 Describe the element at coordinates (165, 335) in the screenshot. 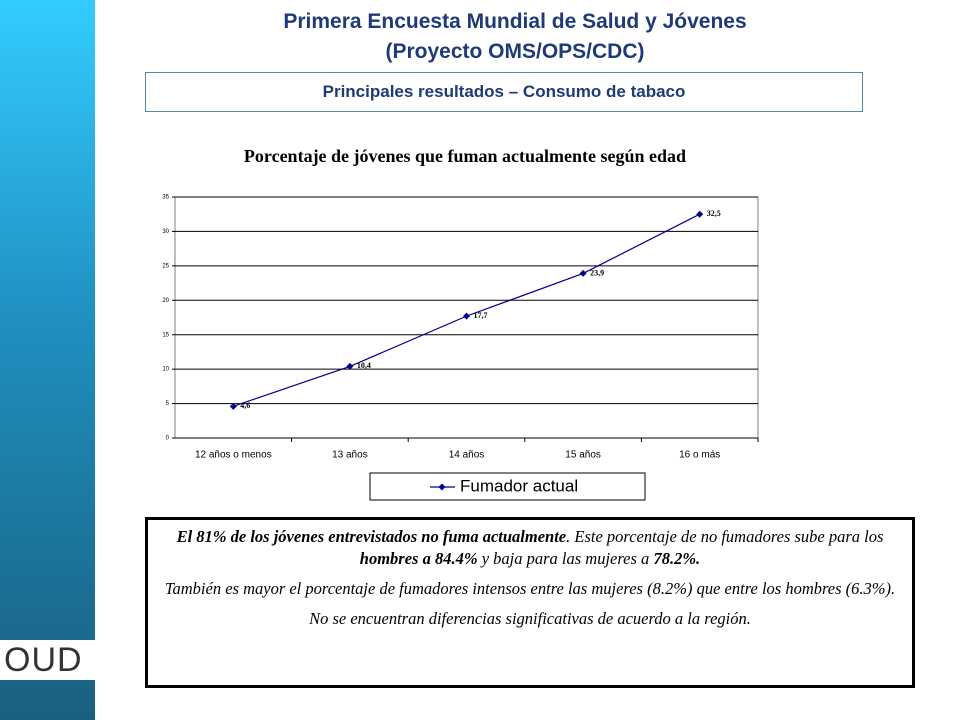

I see `y-tick-label: 15` at that location.